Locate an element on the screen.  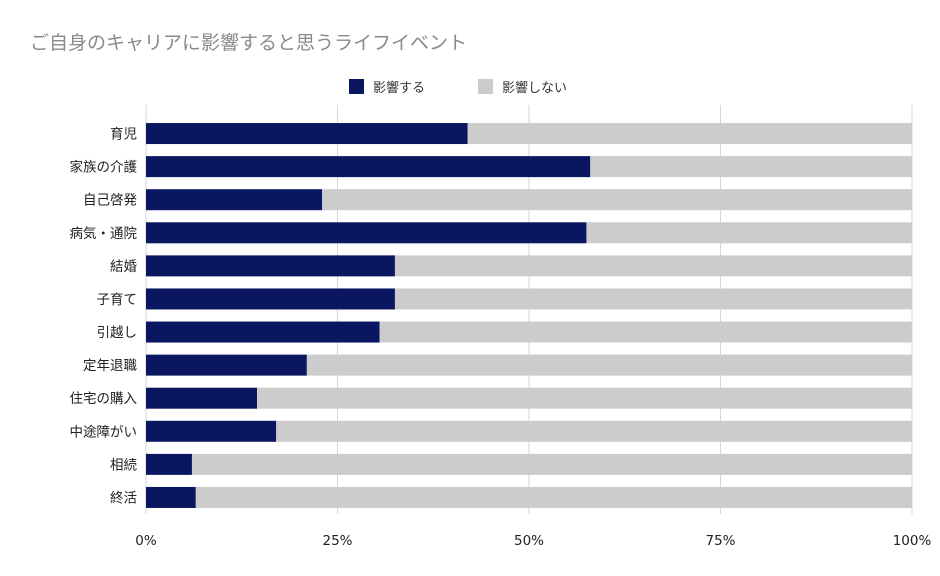
category-label: 家族の介護 is located at coordinates (104, 167).